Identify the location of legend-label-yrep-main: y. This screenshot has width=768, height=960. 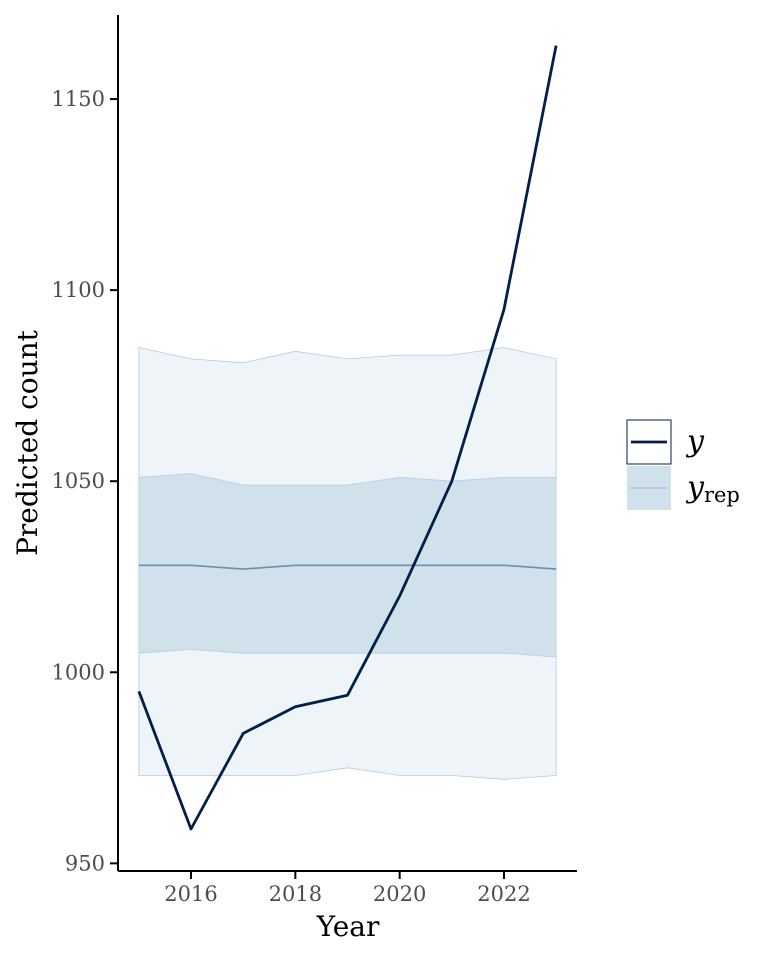
(695, 487).